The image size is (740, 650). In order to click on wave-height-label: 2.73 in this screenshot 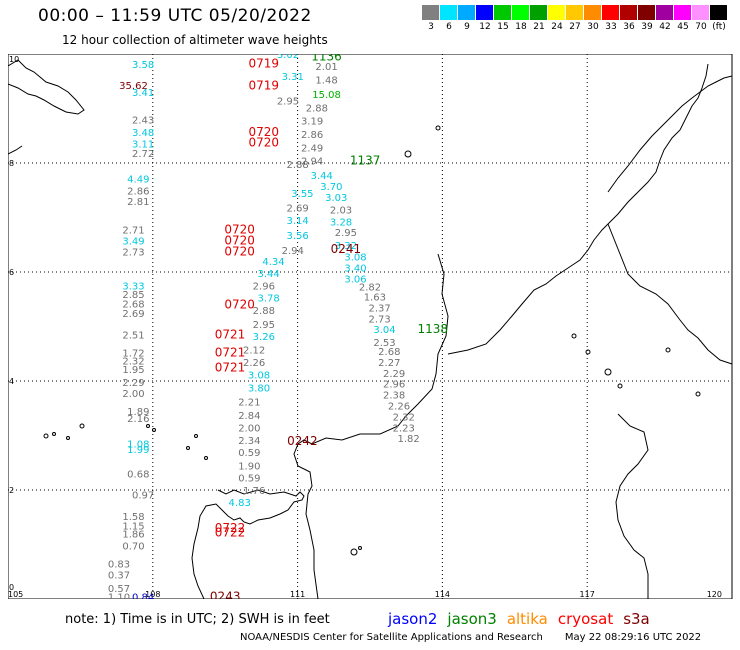, I will do `click(380, 319)`.